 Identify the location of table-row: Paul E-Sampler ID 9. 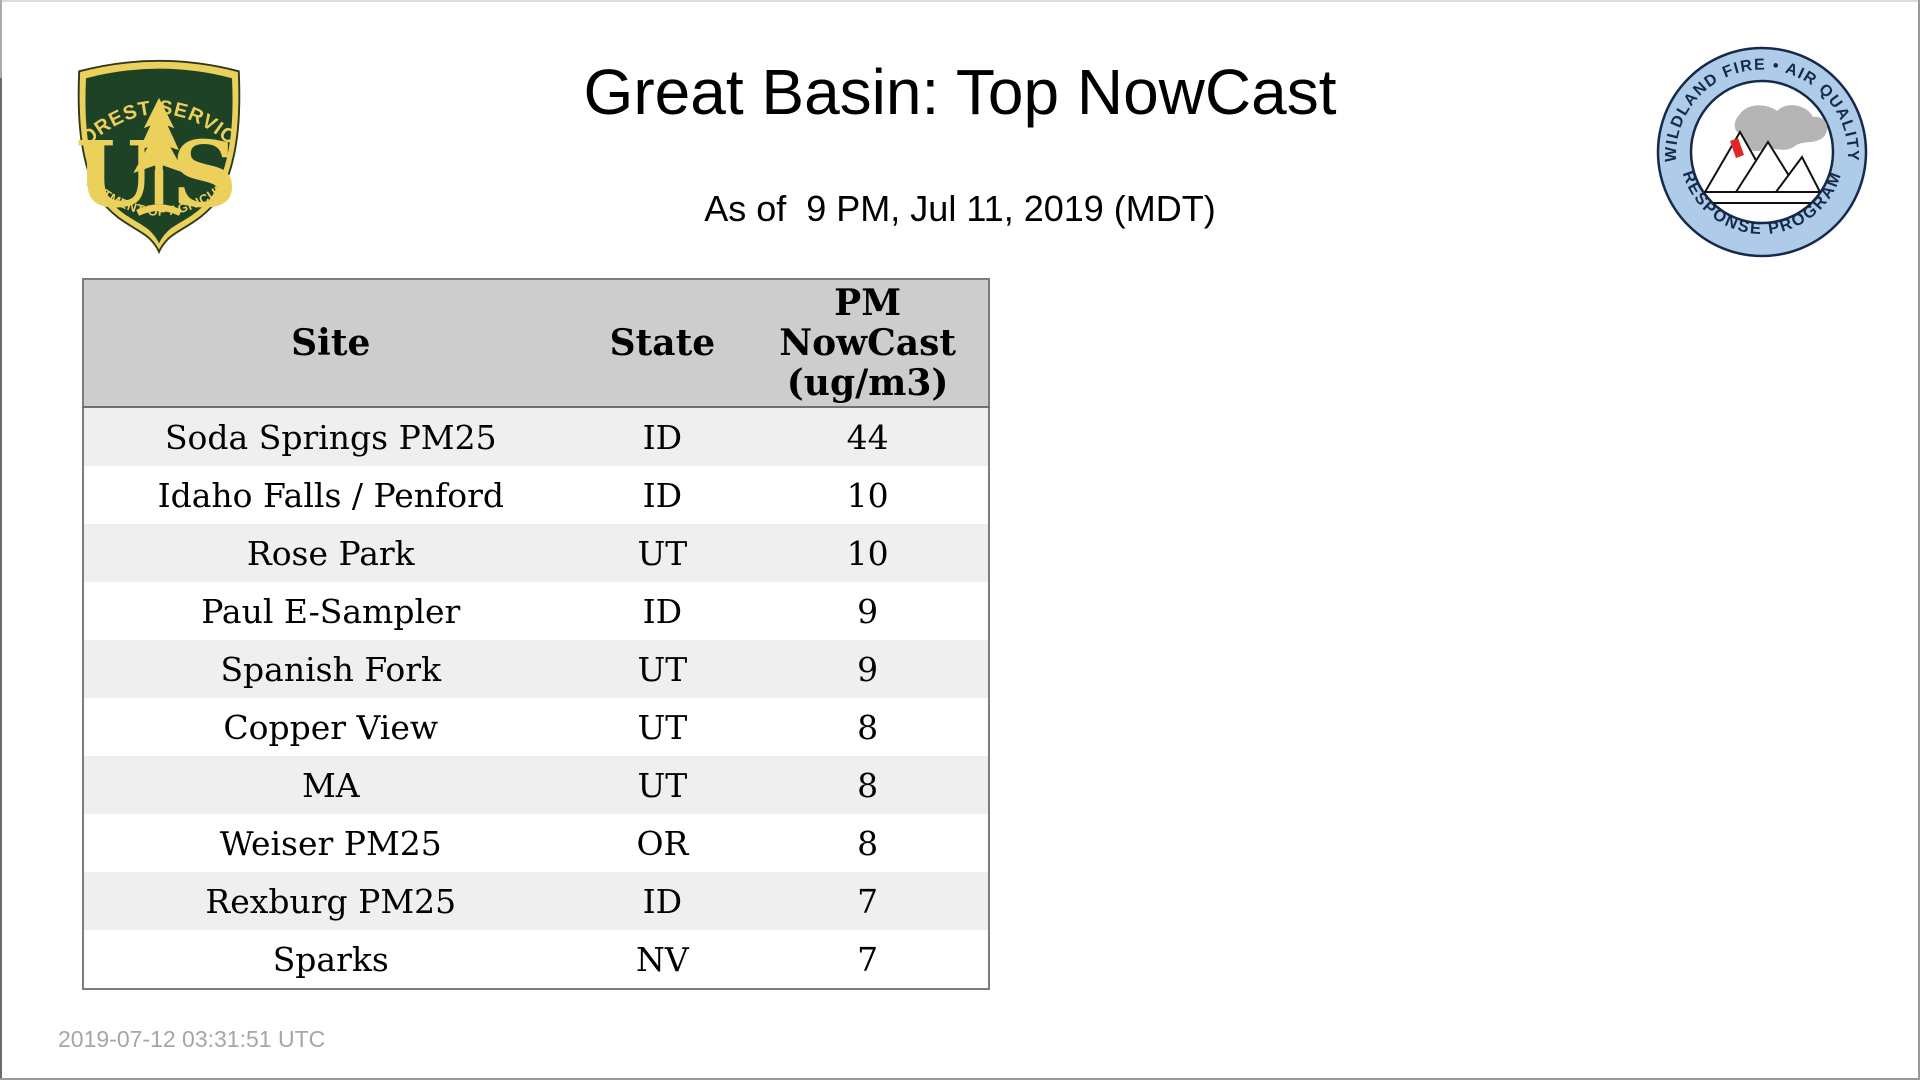
(536, 611).